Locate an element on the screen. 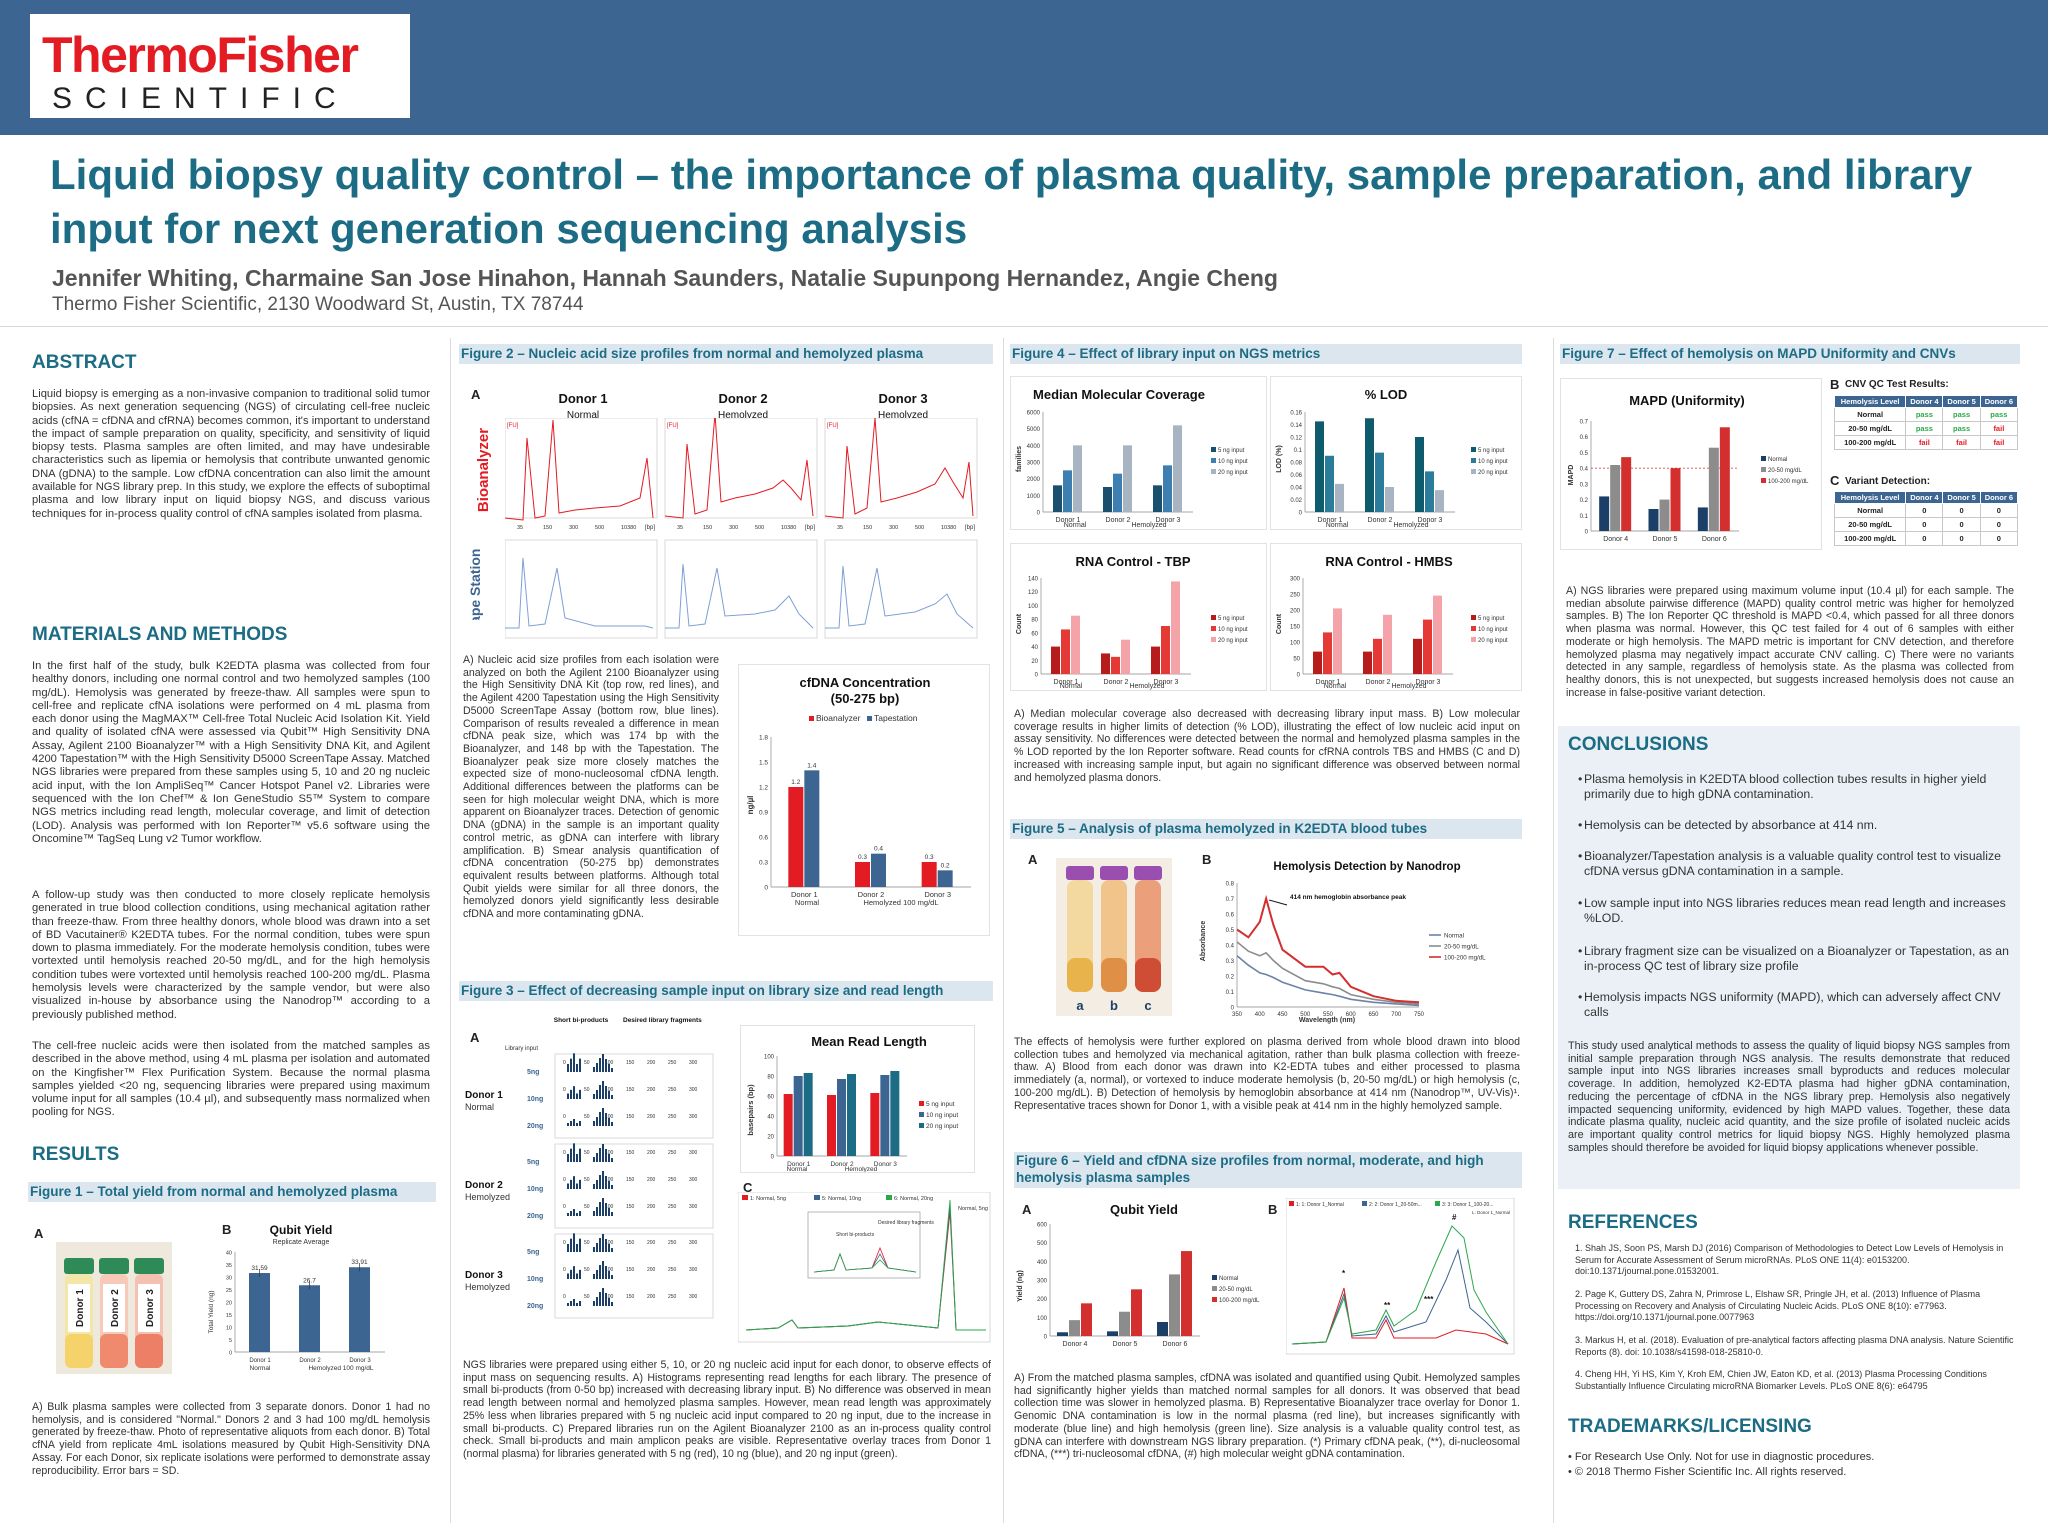 This screenshot has height=1536, width=2048. legend-label: 20-50 mg/dL is located at coordinates (1236, 1290).